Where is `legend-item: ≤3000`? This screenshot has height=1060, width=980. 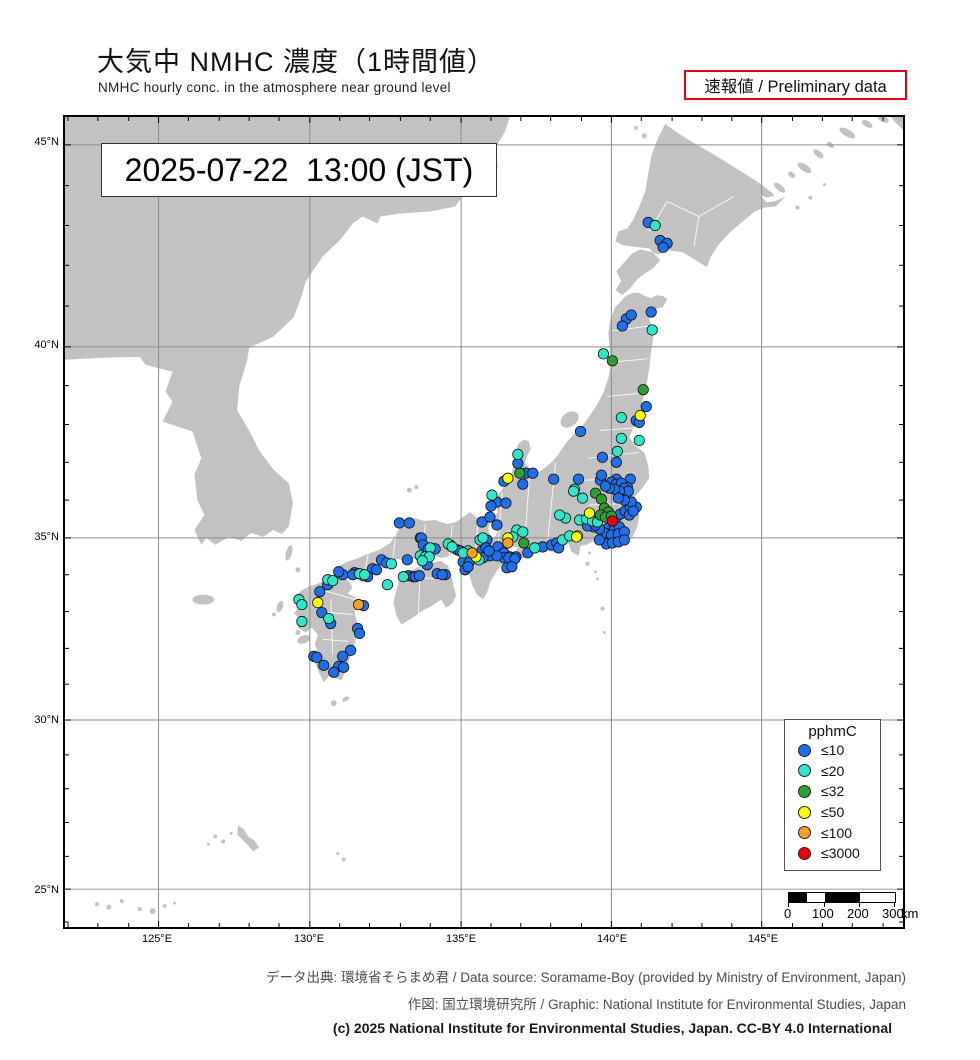
legend-item: ≤3000 is located at coordinates (832, 853).